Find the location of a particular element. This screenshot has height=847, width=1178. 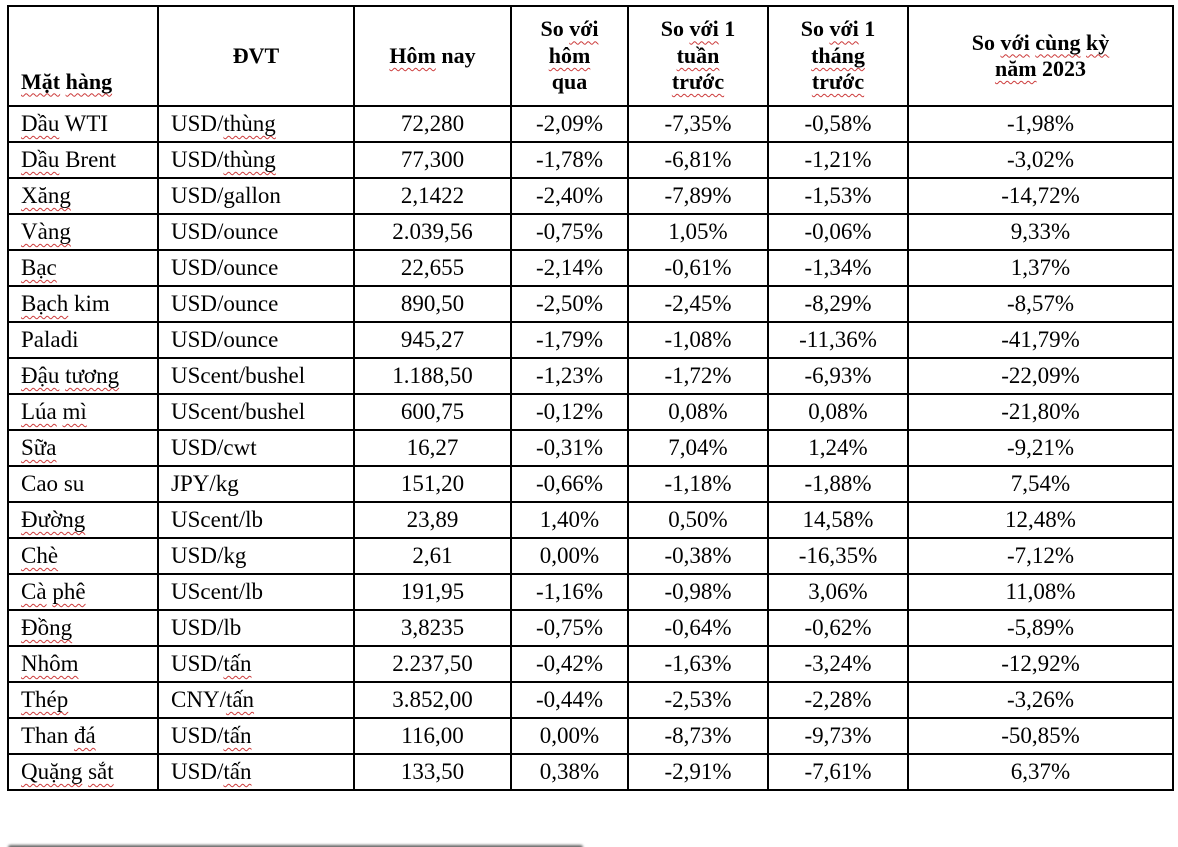

column-header-1: ĐVT is located at coordinates (256, 56).